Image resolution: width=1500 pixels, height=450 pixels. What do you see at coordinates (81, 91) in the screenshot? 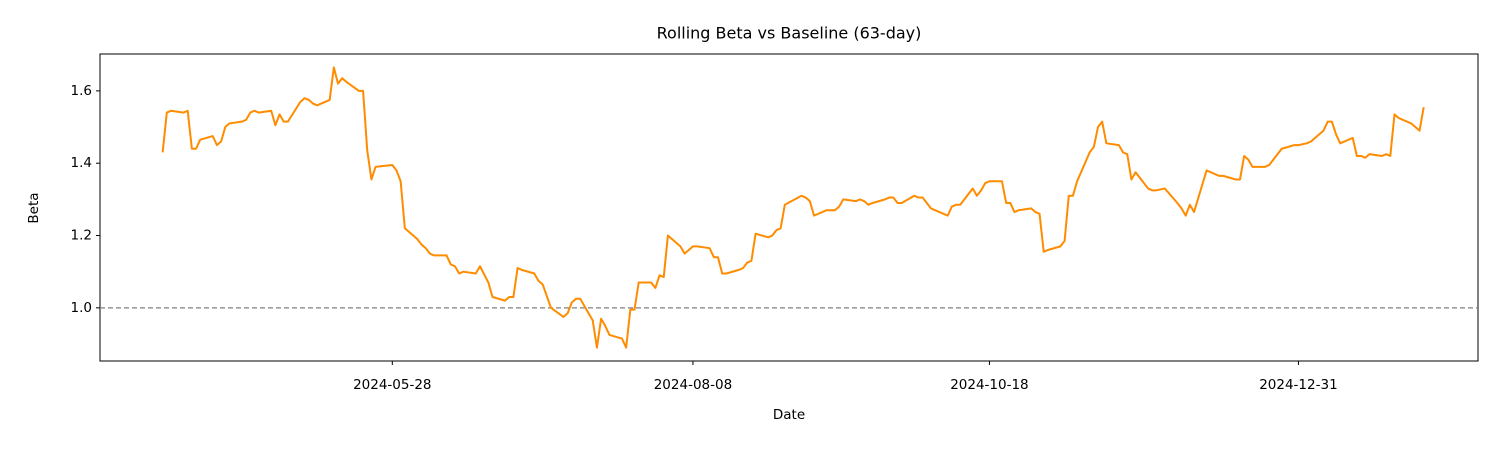
I see `y-tick-label: 1.6` at bounding box center [81, 91].